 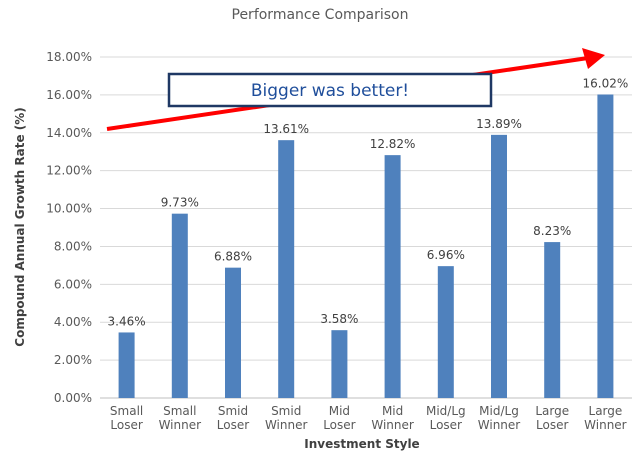 I want to click on callout-box, so click(x=330, y=90).